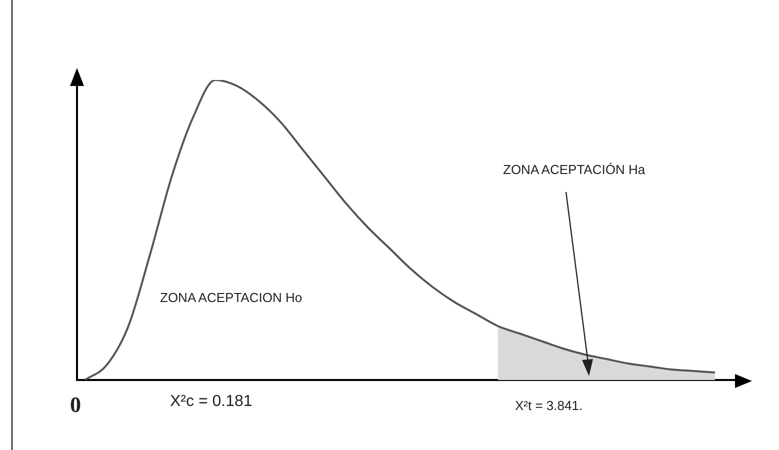  What do you see at coordinates (231, 297) in the screenshot?
I see `annotation: ZONA ACEPTACION Ho` at bounding box center [231, 297].